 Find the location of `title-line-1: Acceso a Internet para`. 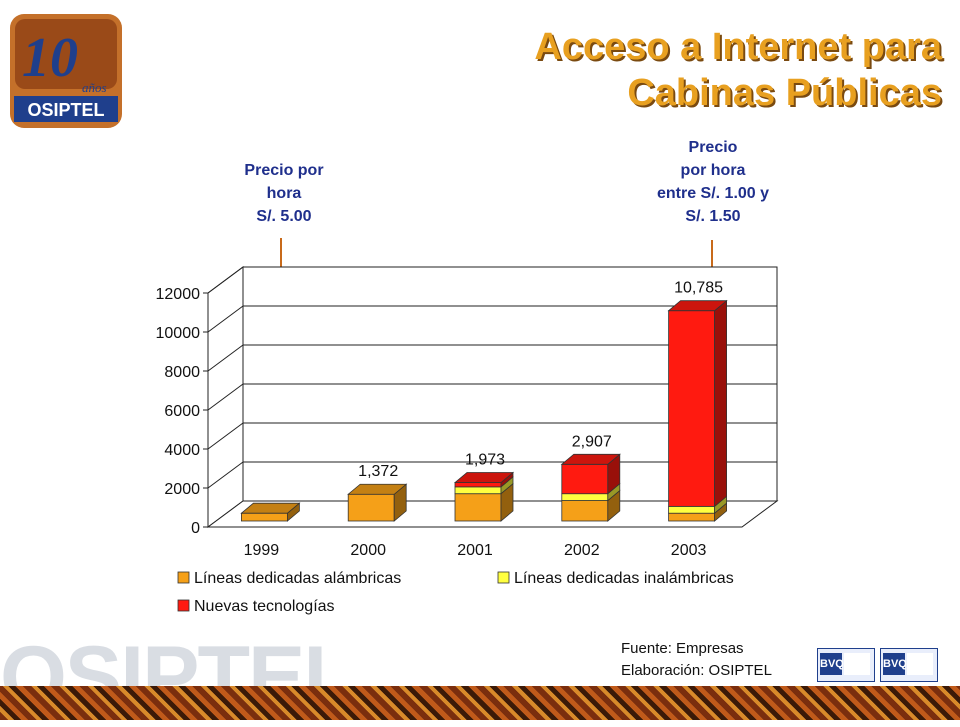

title-line-1: Acceso a Internet para is located at coordinates (738, 47).